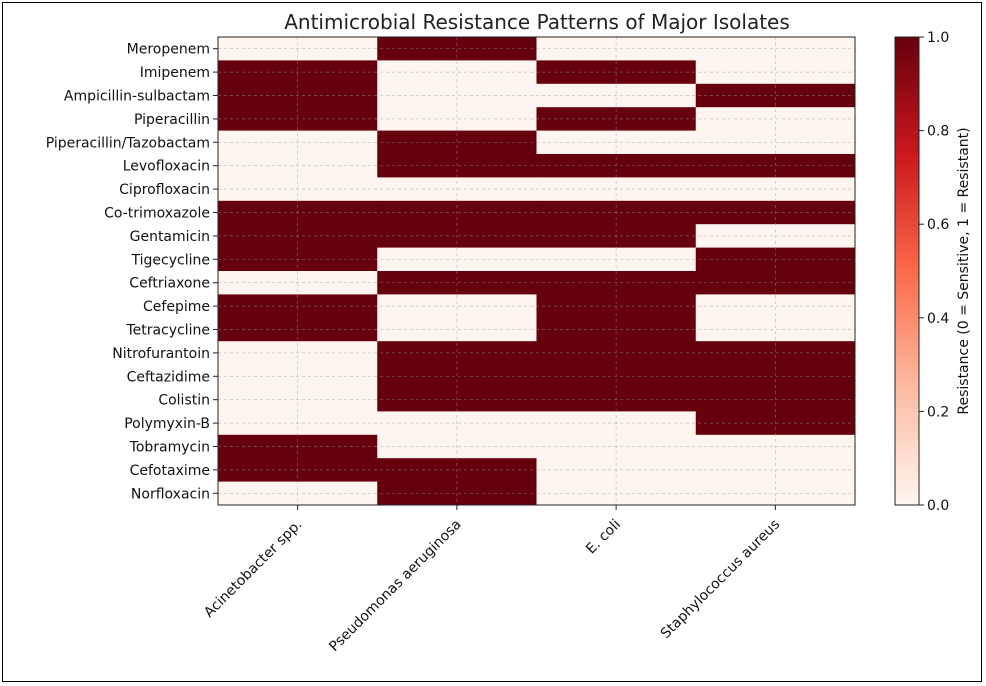 This screenshot has width=986, height=686. What do you see at coordinates (128, 143) in the screenshot?
I see `y-tick-label: Piperacillin/Tazobactam` at bounding box center [128, 143].